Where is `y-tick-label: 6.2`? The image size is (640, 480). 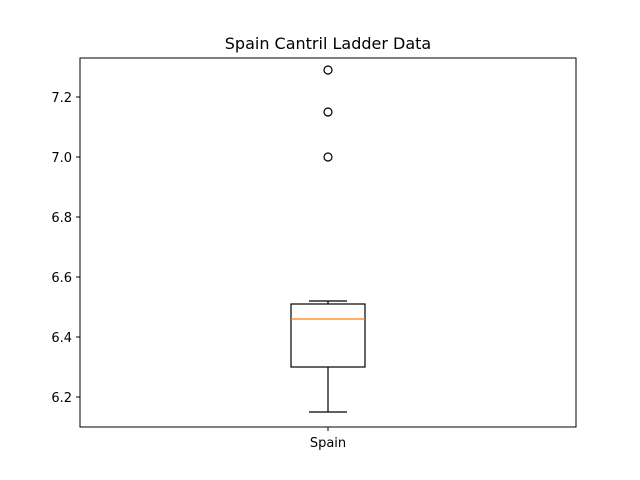 y-tick-label: 6.2 is located at coordinates (61, 398).